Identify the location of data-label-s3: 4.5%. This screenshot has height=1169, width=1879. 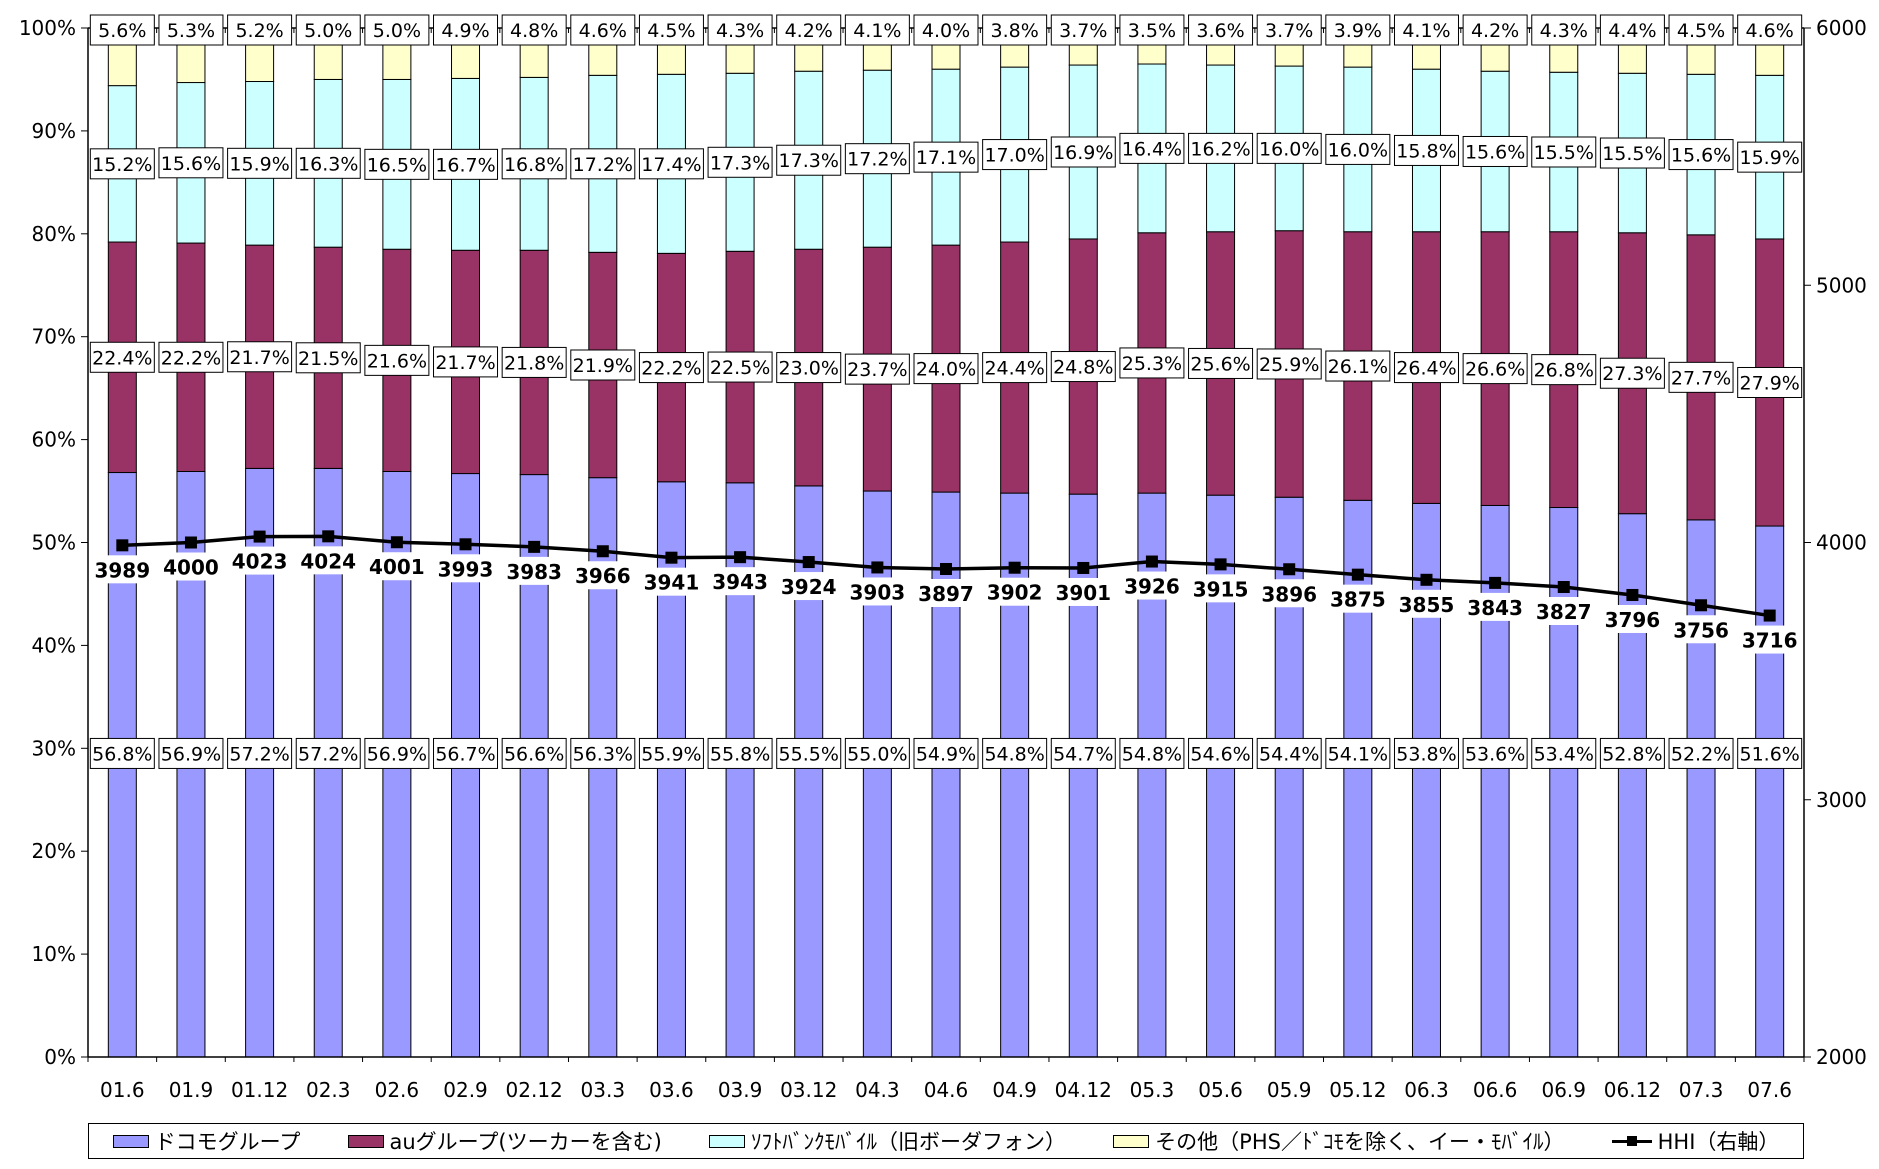
(1701, 31).